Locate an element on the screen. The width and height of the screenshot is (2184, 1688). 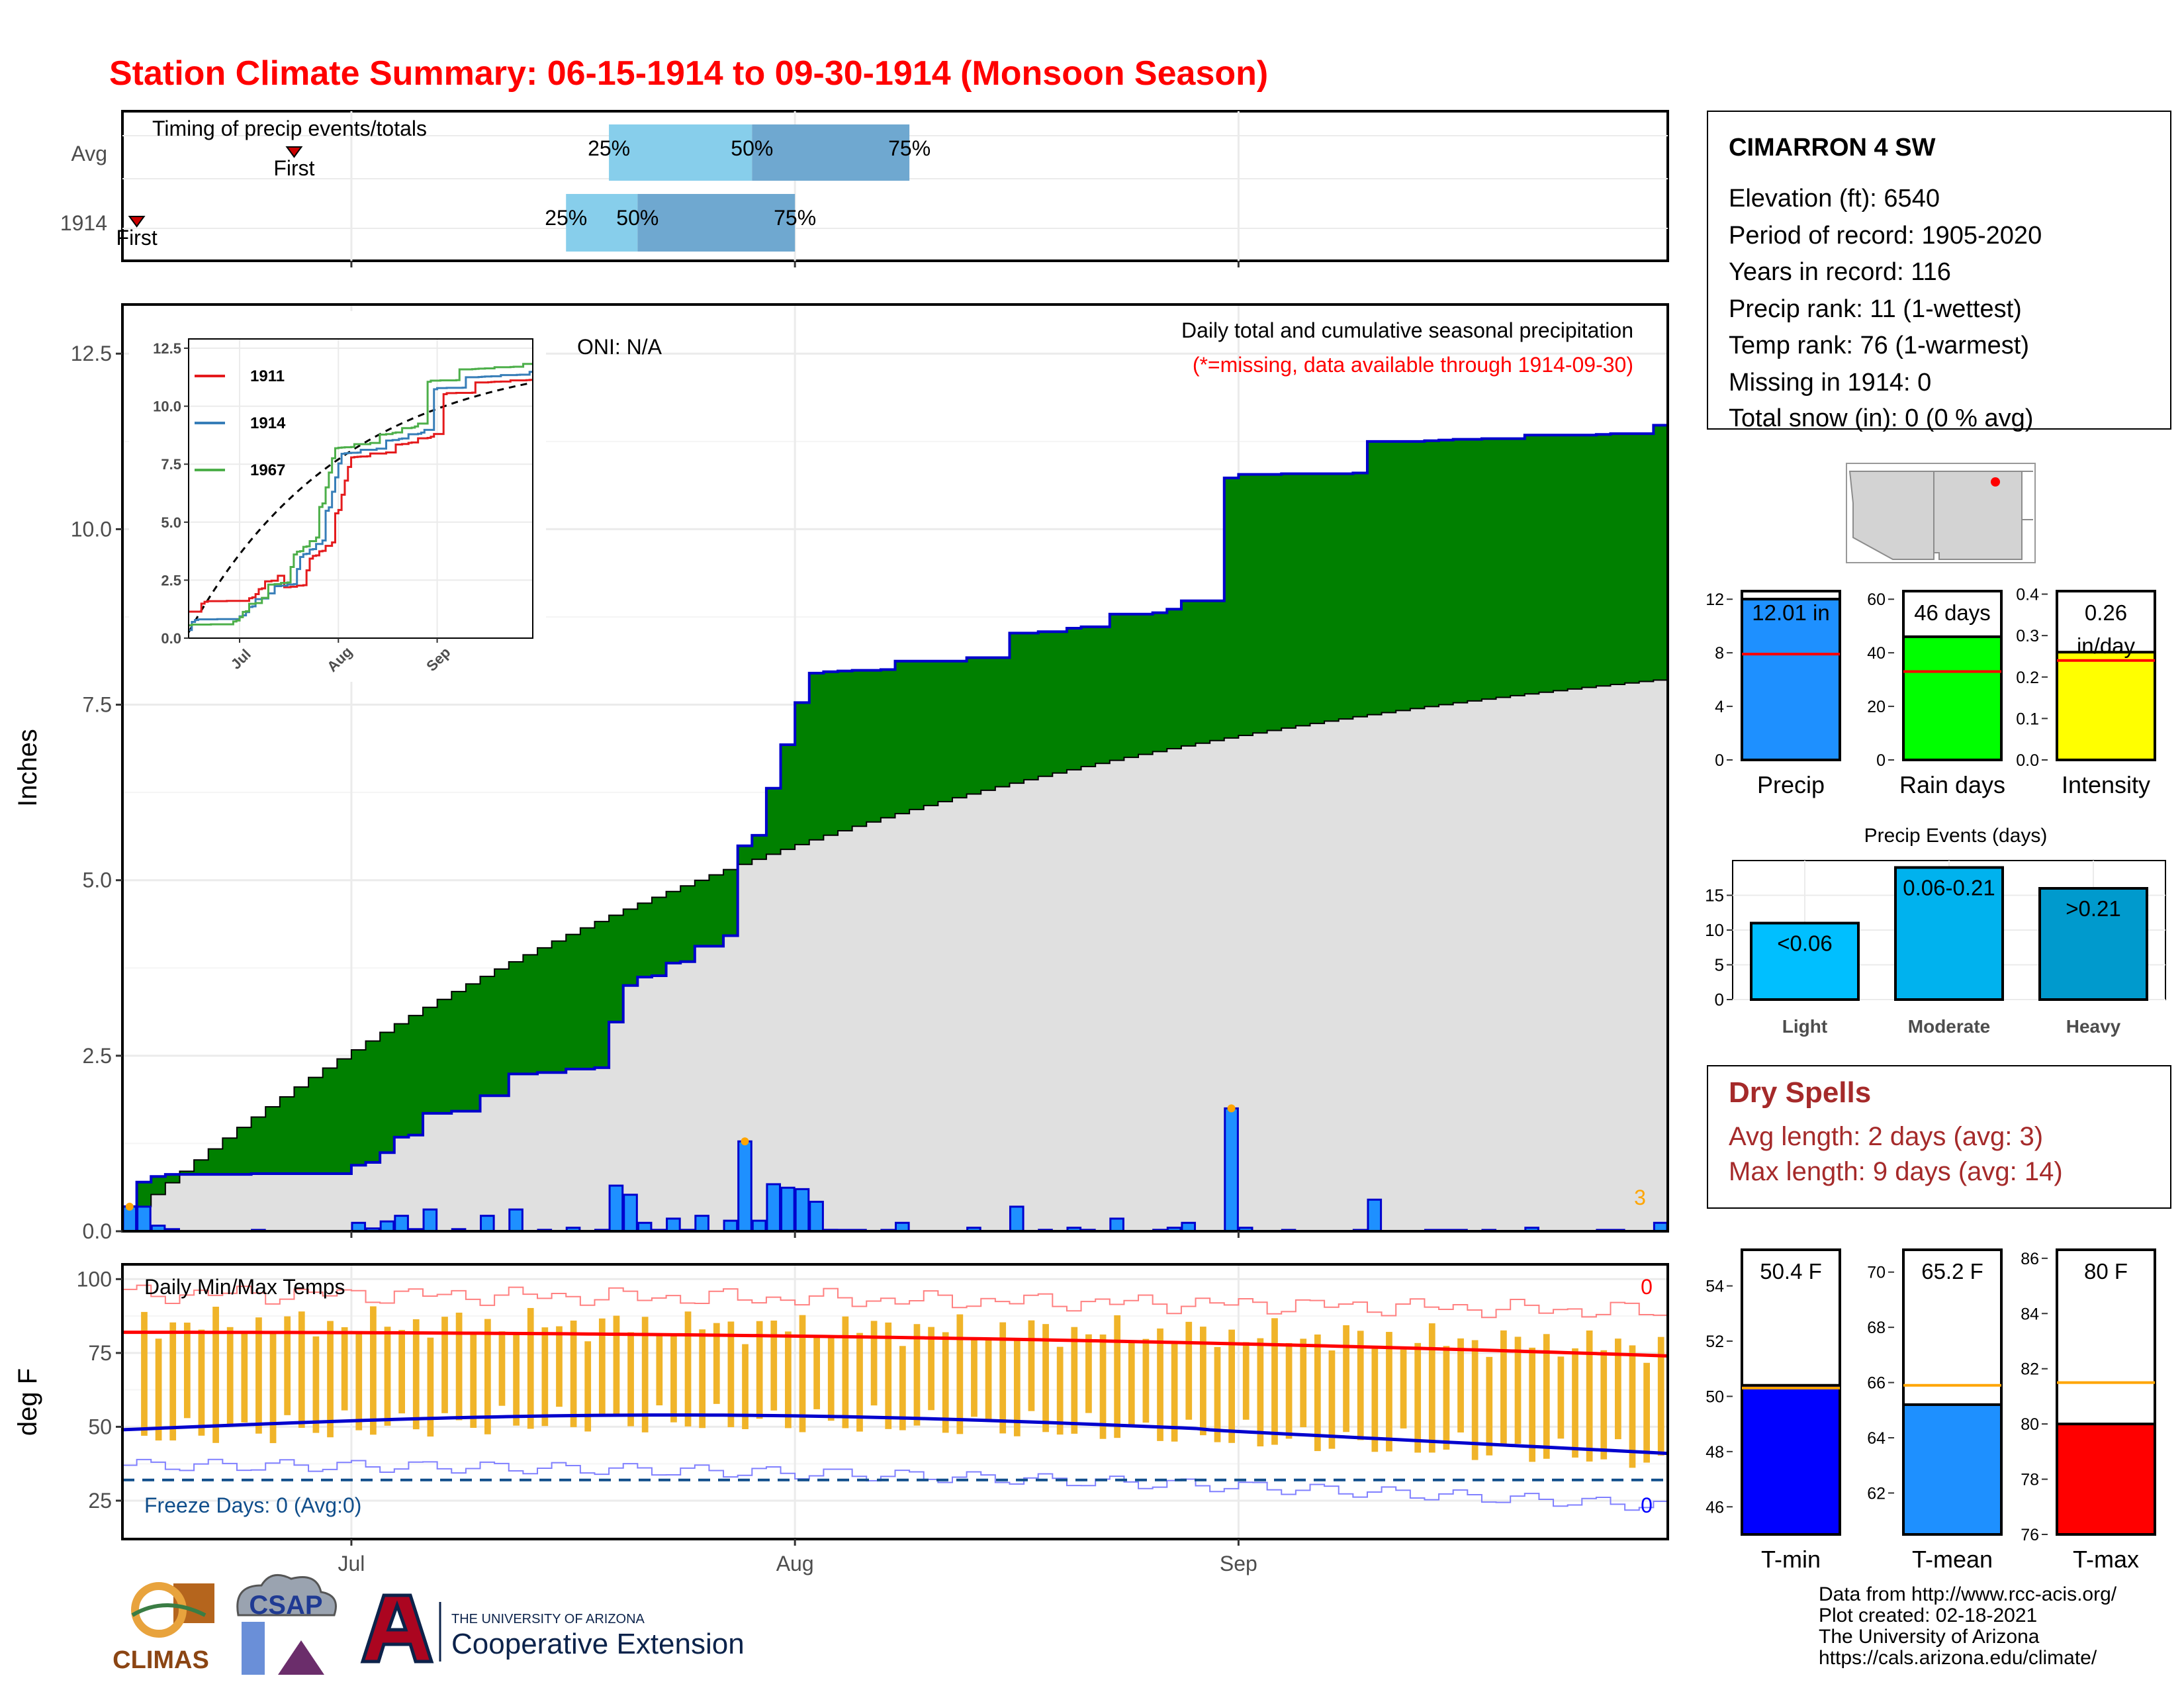
hot-count: 0 is located at coordinates (1647, 1287).